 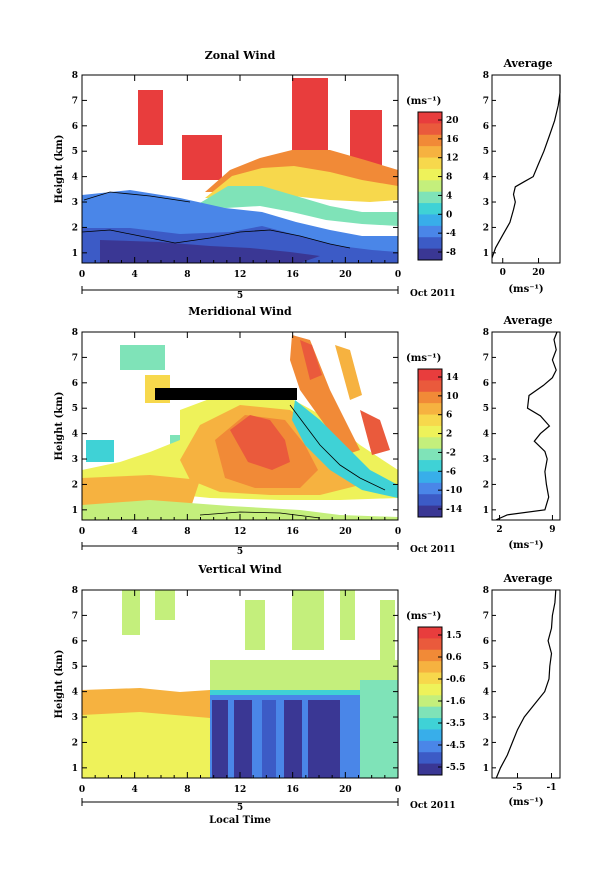 I want to click on panel-title: Vertical Wind, so click(x=239, y=569).